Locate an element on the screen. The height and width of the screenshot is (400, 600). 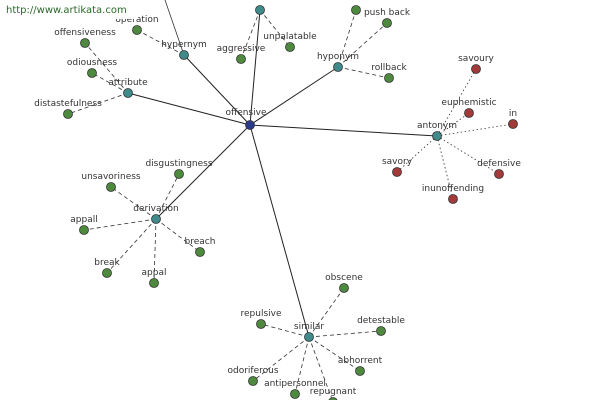
hub-label: antonym is located at coordinates (437, 126).